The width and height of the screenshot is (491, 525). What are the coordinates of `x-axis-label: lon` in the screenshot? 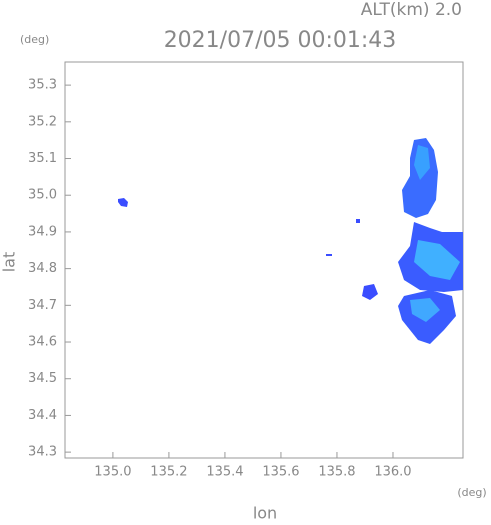 It's located at (265, 513).